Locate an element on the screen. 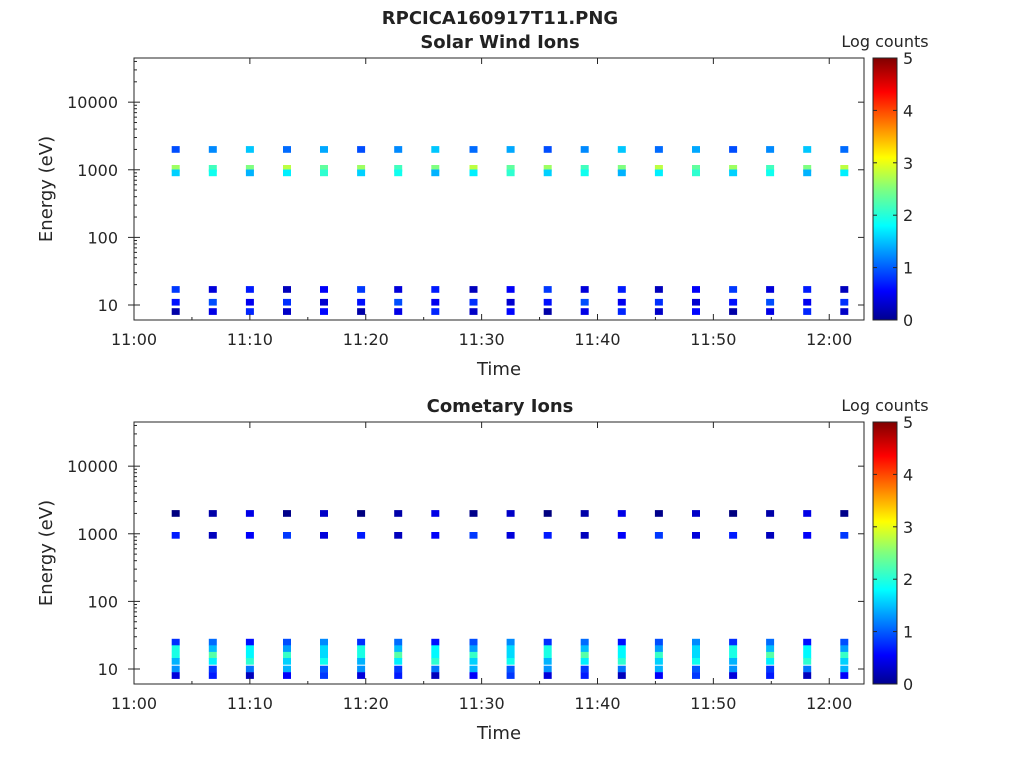 The image size is (1024, 768). cometary-colorbar-label: Log counts is located at coordinates (884, 405).